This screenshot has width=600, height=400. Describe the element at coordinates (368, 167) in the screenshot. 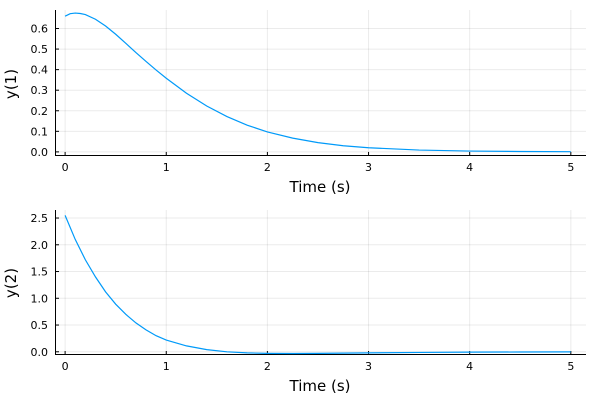

I see `subplot-1-xtick-label-3: 3` at that location.